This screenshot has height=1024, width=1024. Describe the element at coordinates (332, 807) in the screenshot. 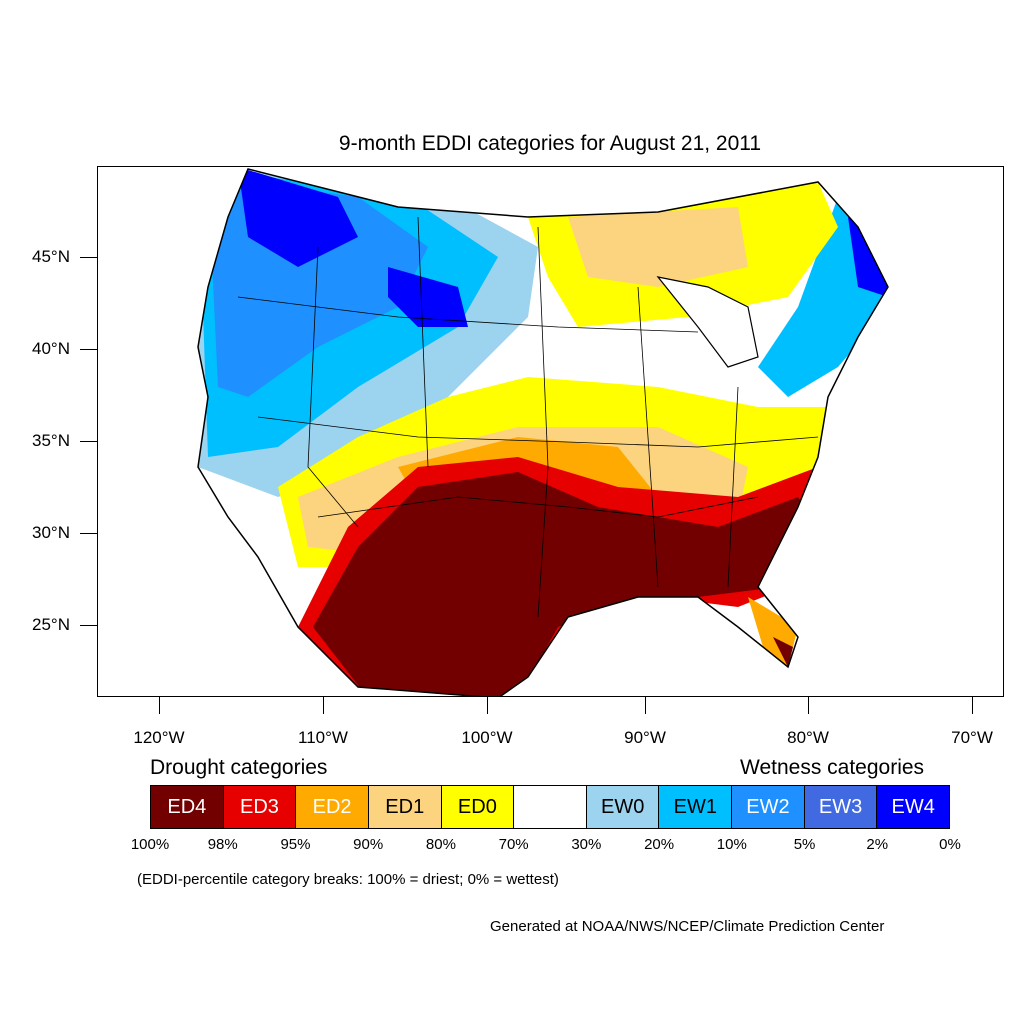

I see `category-box-ed2: ED2` at that location.